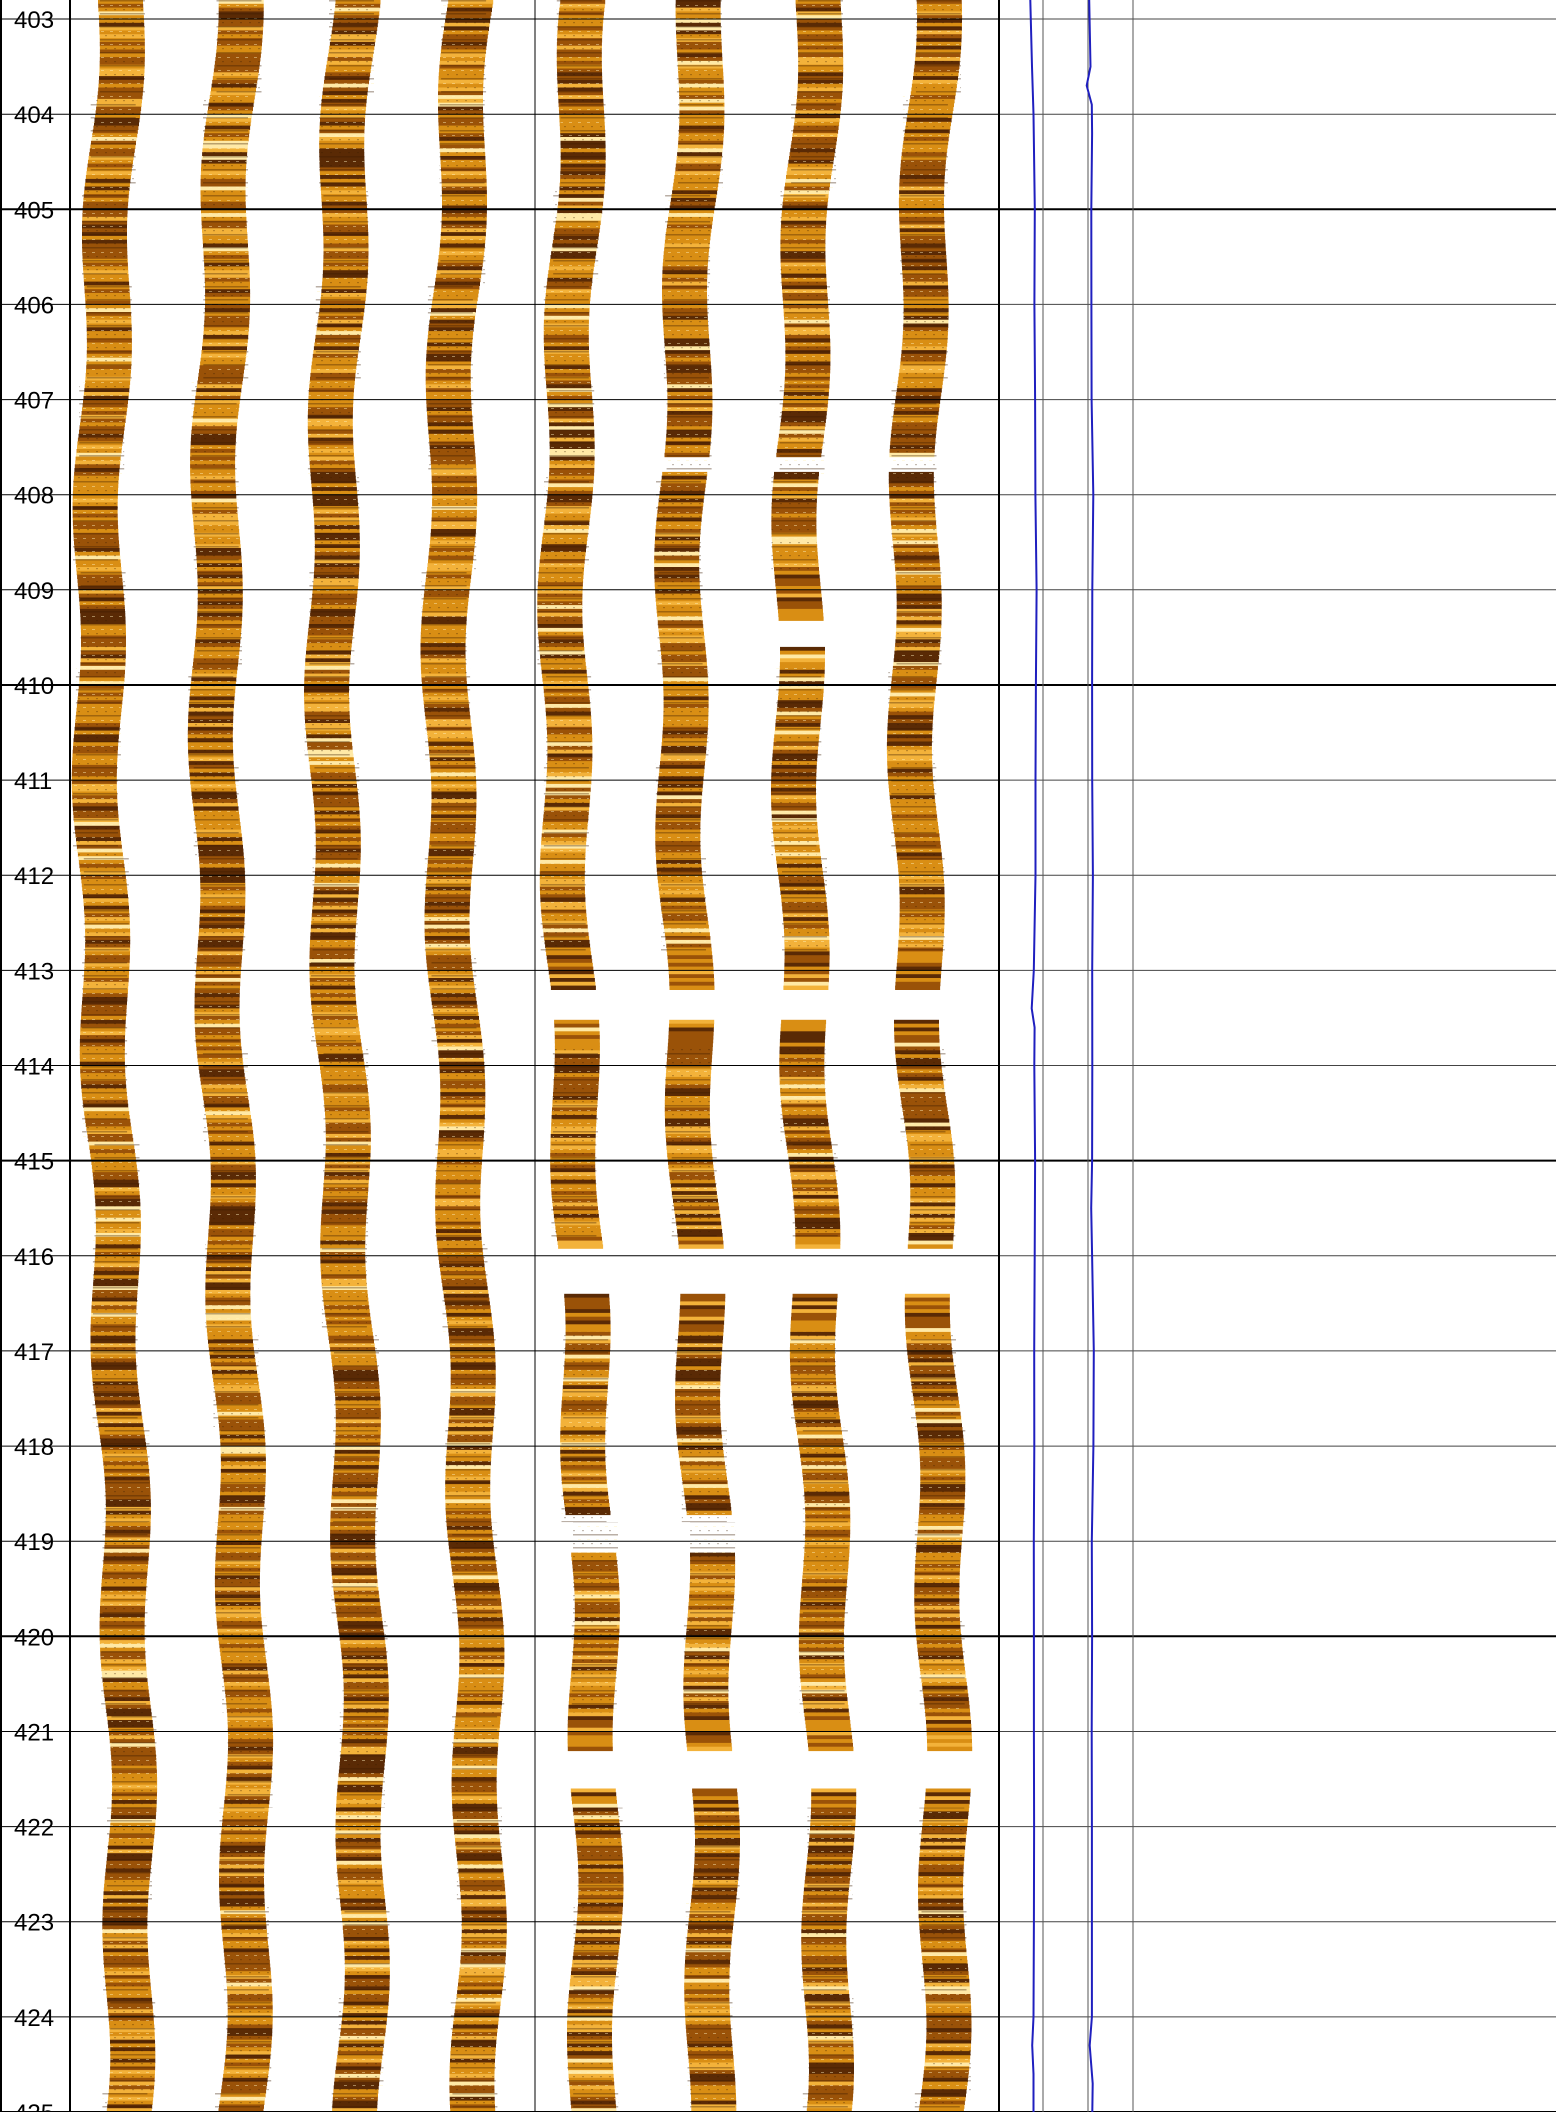 Image resolution: width=1558 pixels, height=2112 pixels. What do you see at coordinates (34, 686) in the screenshot?
I see `depth-tick-label: 410` at bounding box center [34, 686].